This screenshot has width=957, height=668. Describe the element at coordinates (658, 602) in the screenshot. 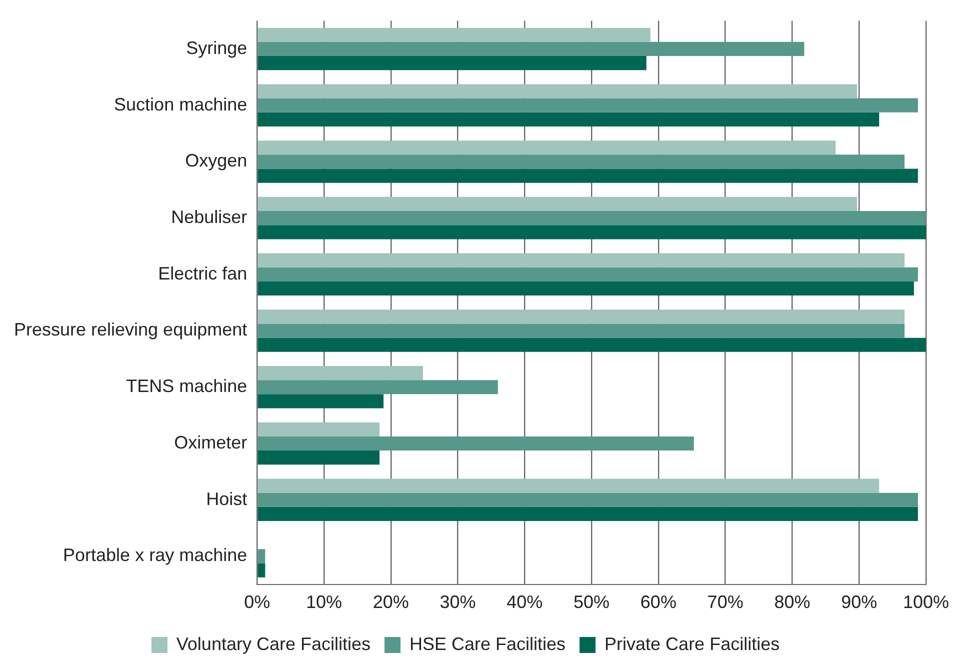

I see `x-tick-label: 60%` at that location.